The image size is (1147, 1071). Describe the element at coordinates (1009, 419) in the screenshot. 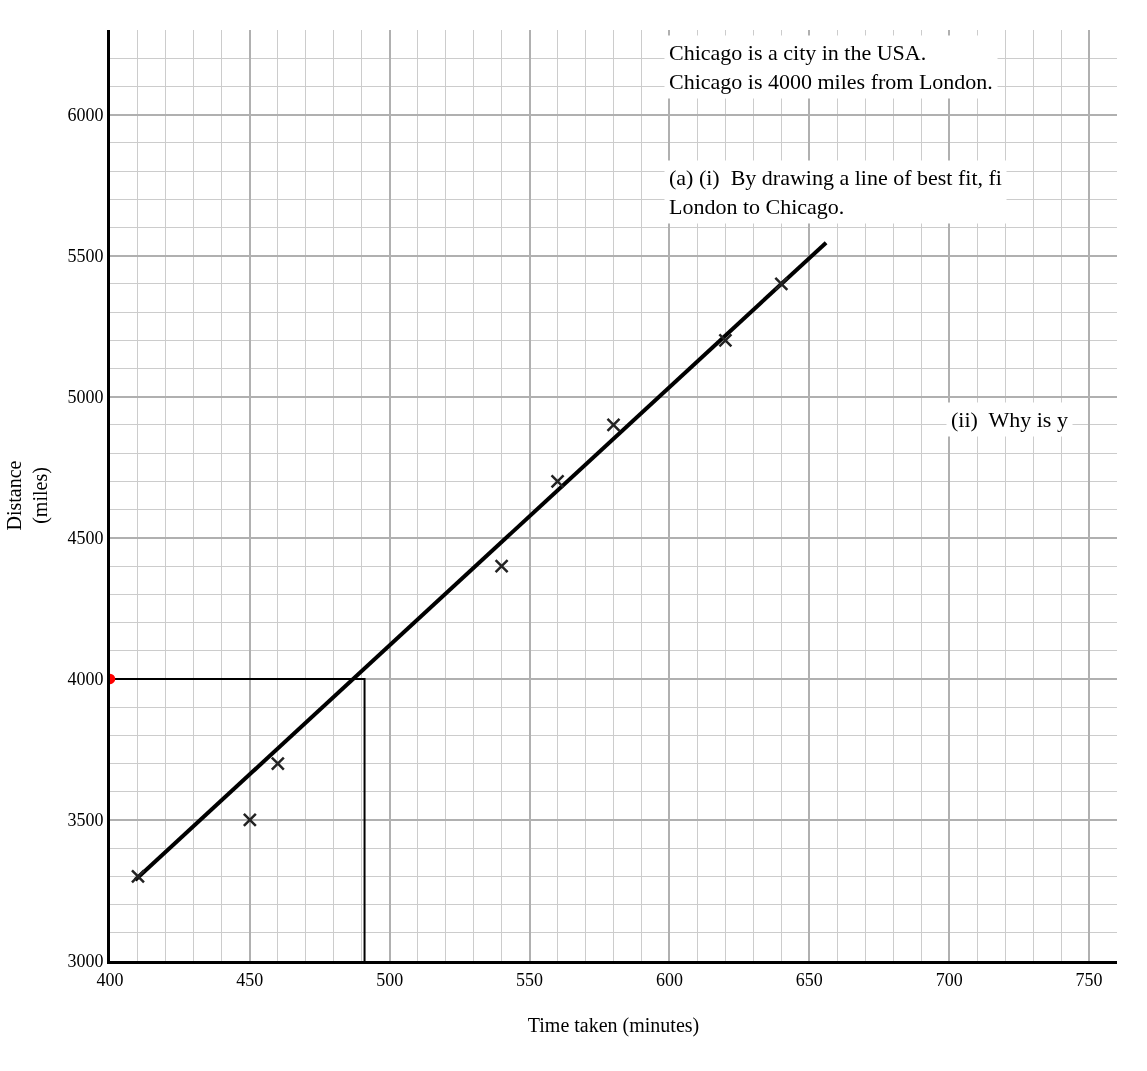

I see `annotation: (ii) Why is y` at that location.